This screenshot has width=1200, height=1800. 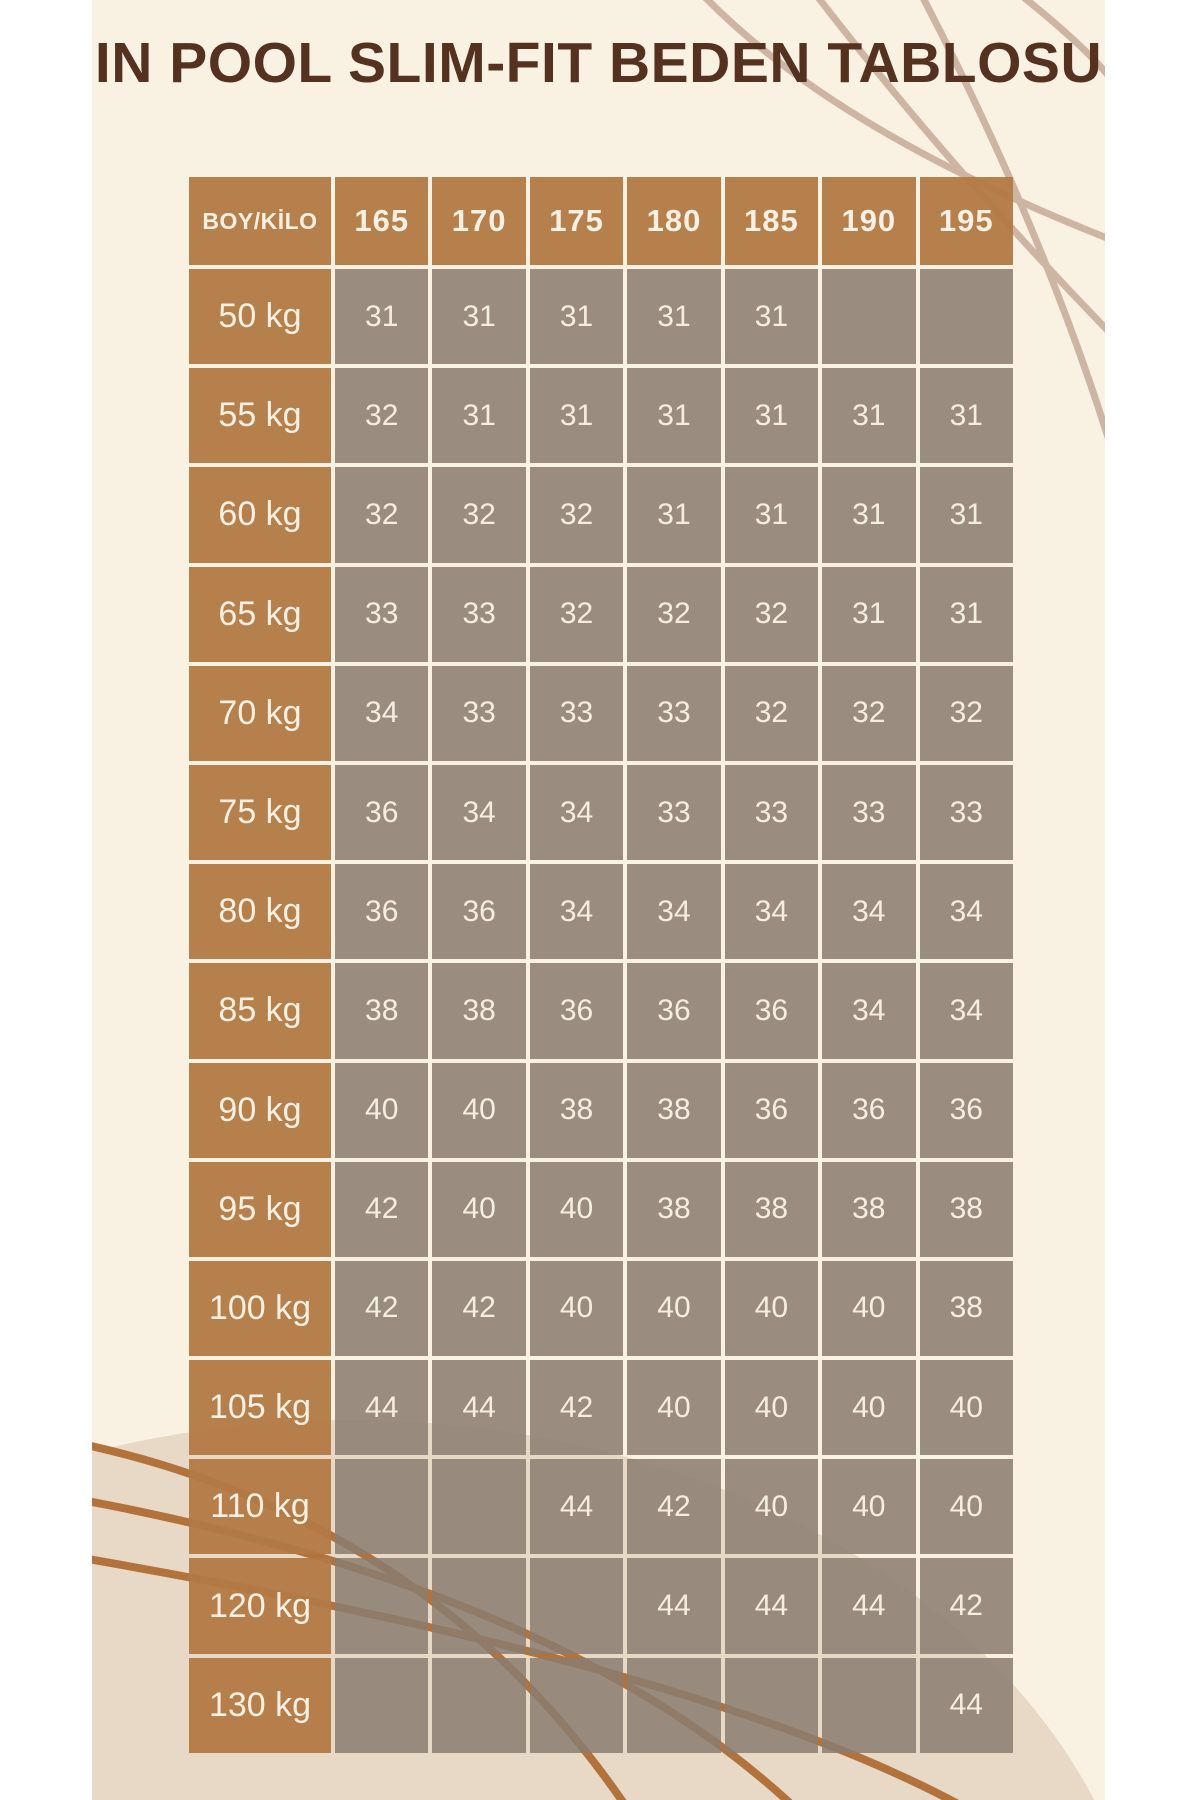 What do you see at coordinates (260, 515) in the screenshot?
I see `row-label-cell: 60 kg` at bounding box center [260, 515].